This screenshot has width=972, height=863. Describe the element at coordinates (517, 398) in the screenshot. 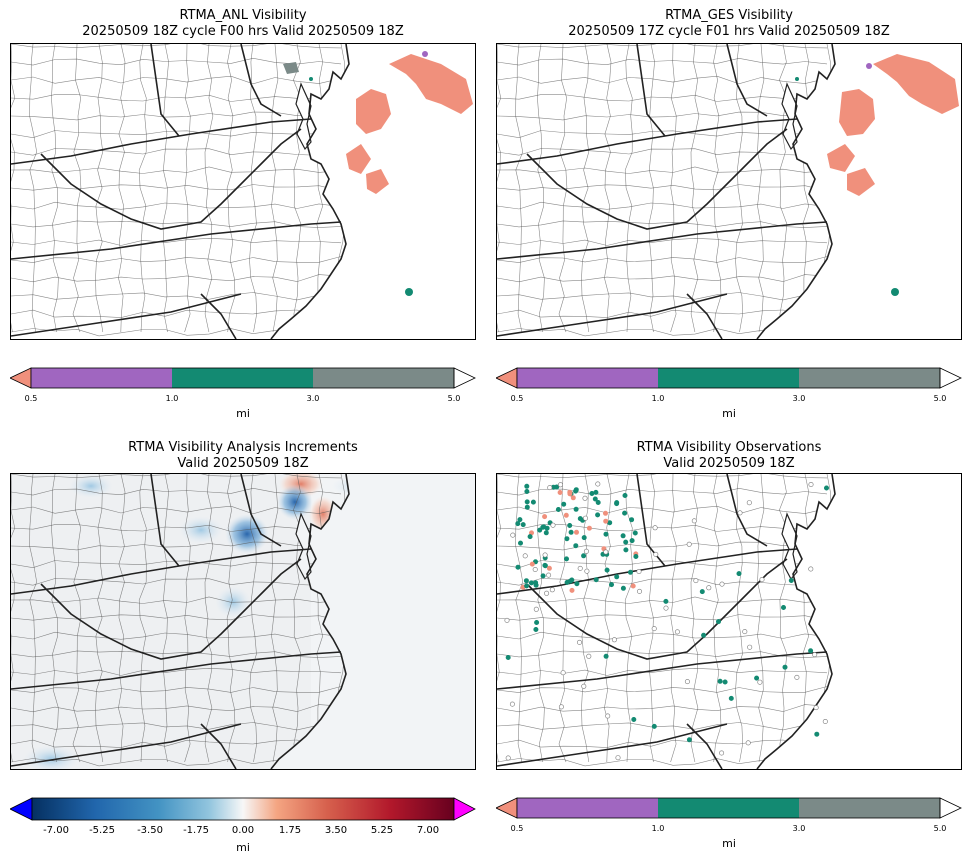

I see `colorbar-tick: 0.5` at that location.